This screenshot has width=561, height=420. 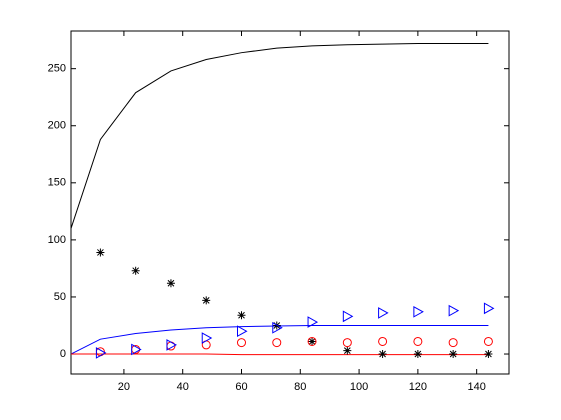 What do you see at coordinates (57, 183) in the screenshot?
I see `y-tick-label: 150` at bounding box center [57, 183].